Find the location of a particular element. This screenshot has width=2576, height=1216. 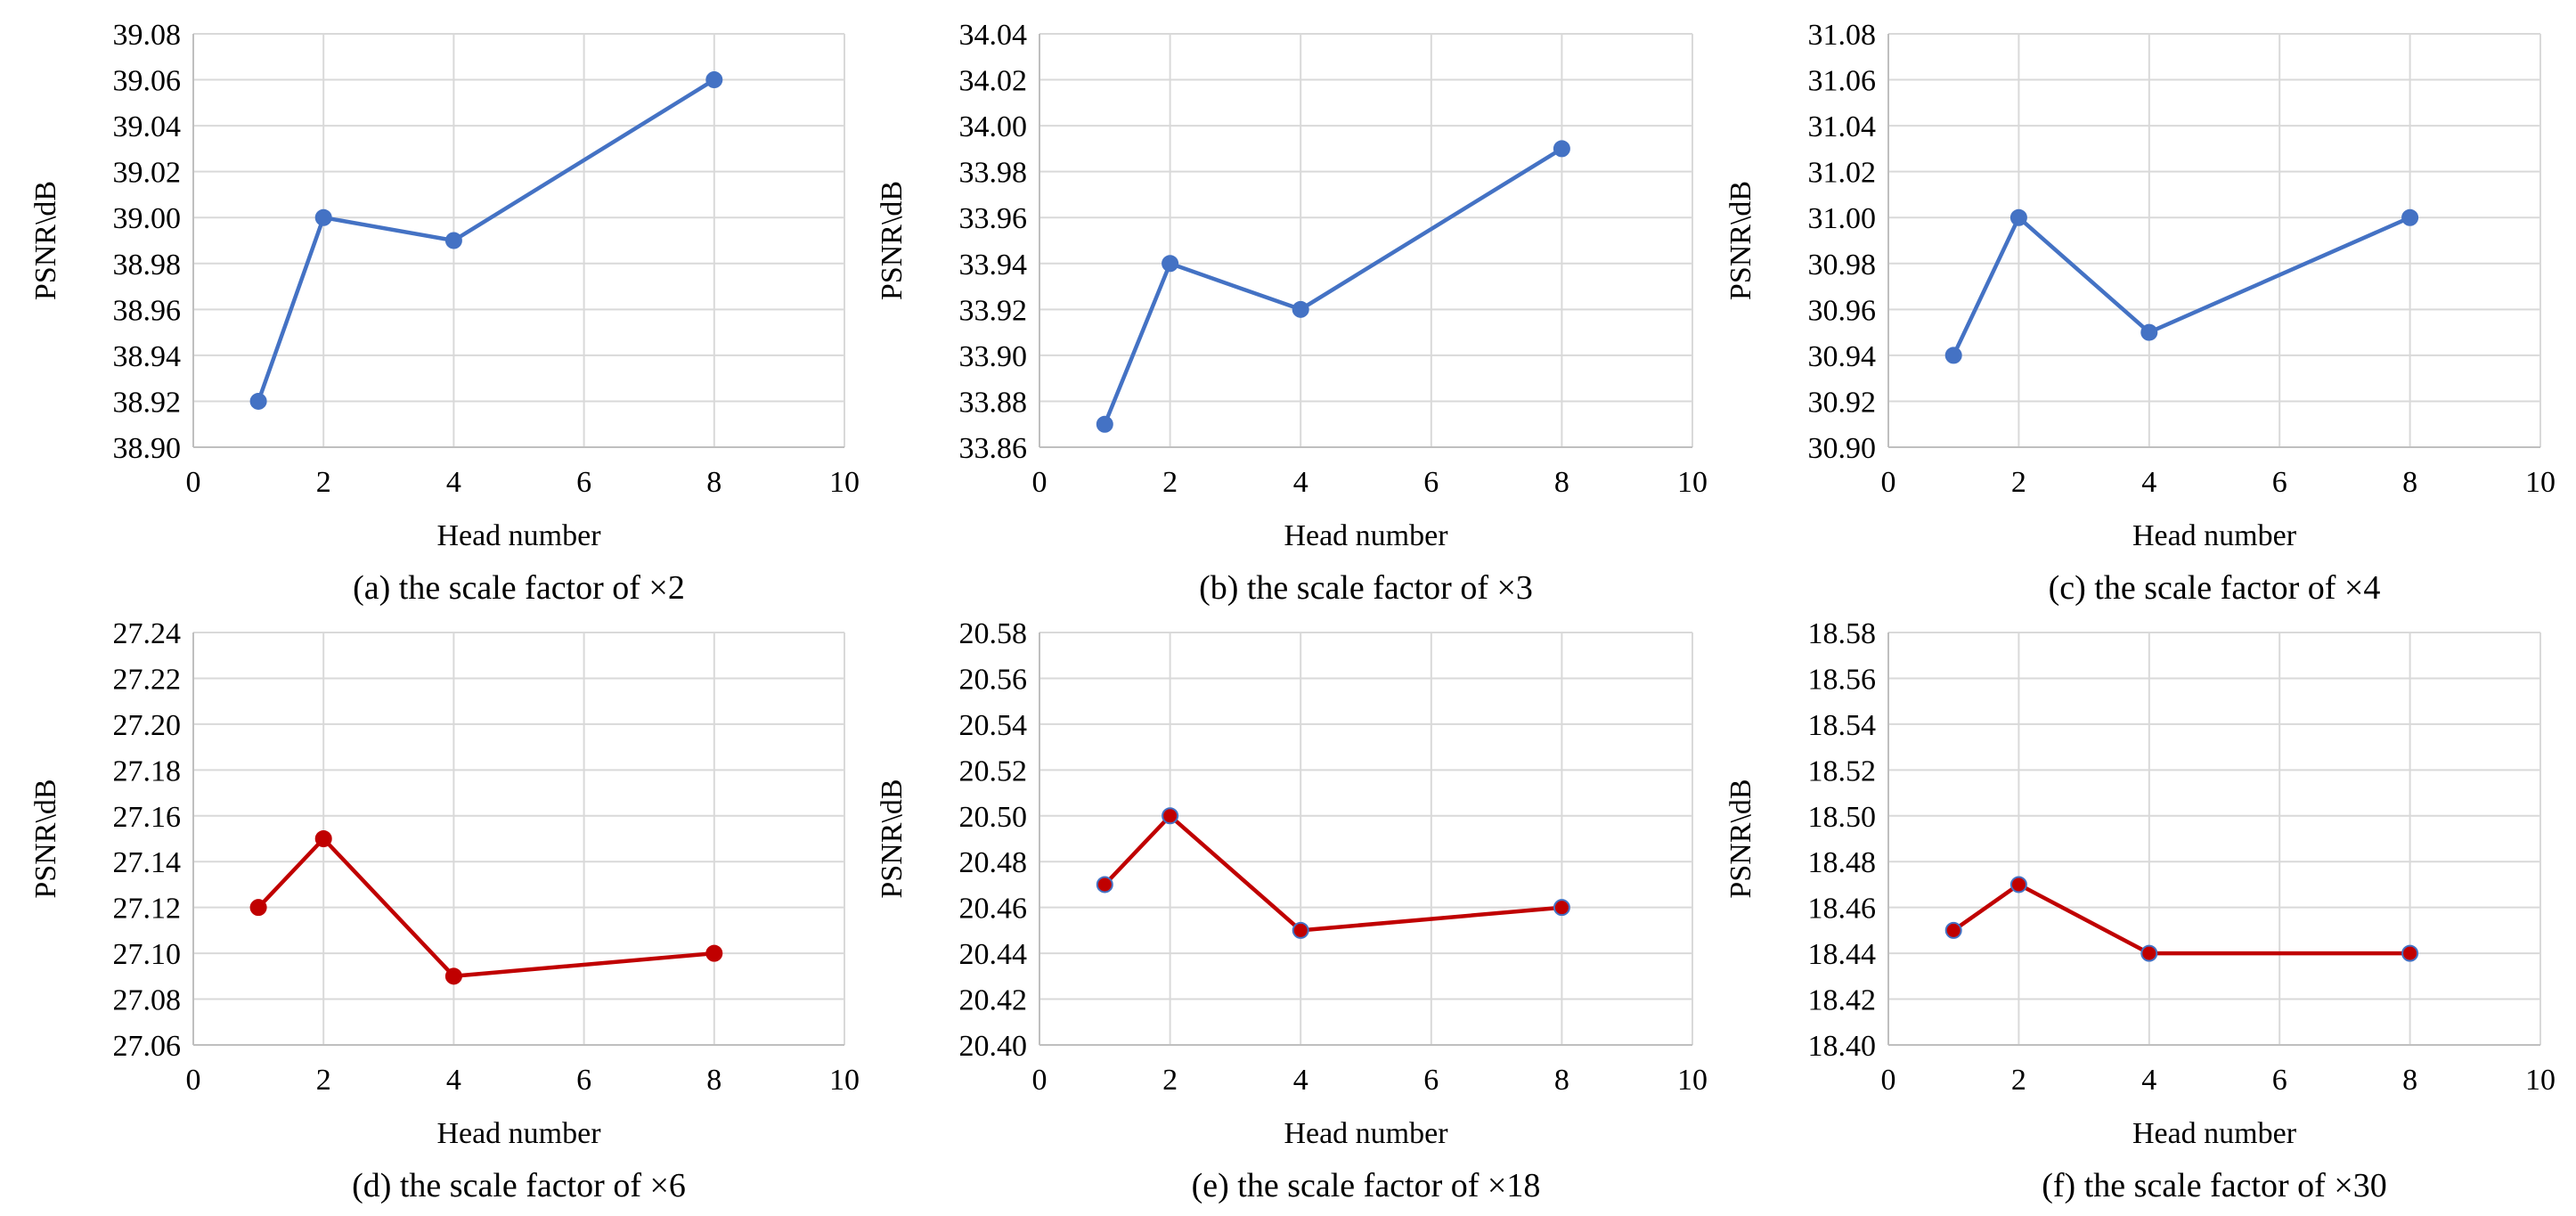

y-tick-label: 27.18 is located at coordinates (148, 771).